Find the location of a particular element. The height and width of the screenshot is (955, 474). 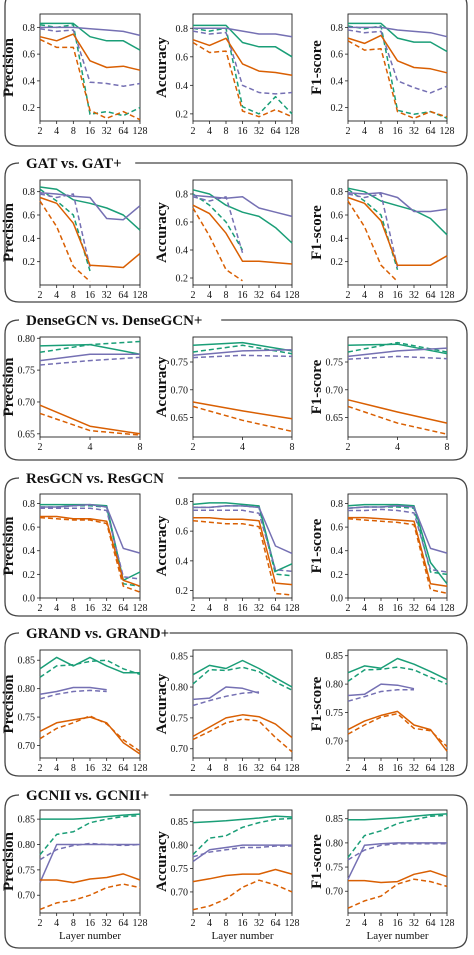

y-tick-label: 0.75 is located at coordinates (180, 718).